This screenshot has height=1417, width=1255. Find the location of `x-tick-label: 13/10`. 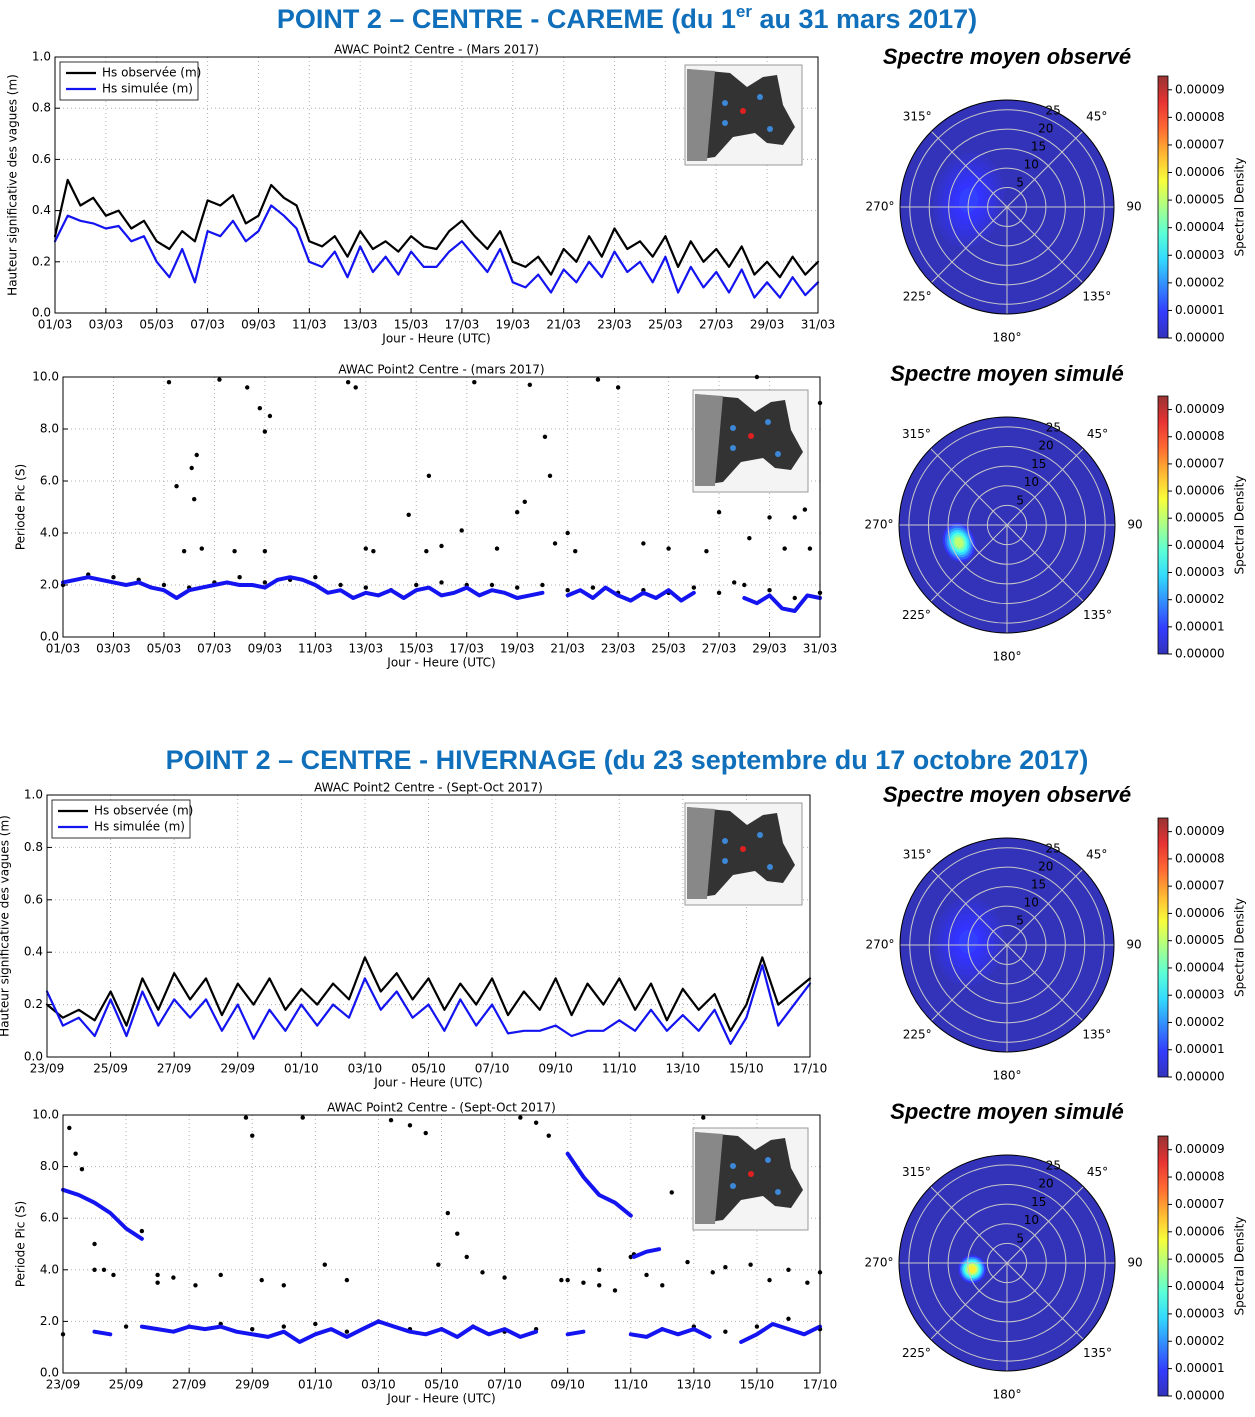

x-tick-label: 13/10 is located at coordinates (694, 1385).